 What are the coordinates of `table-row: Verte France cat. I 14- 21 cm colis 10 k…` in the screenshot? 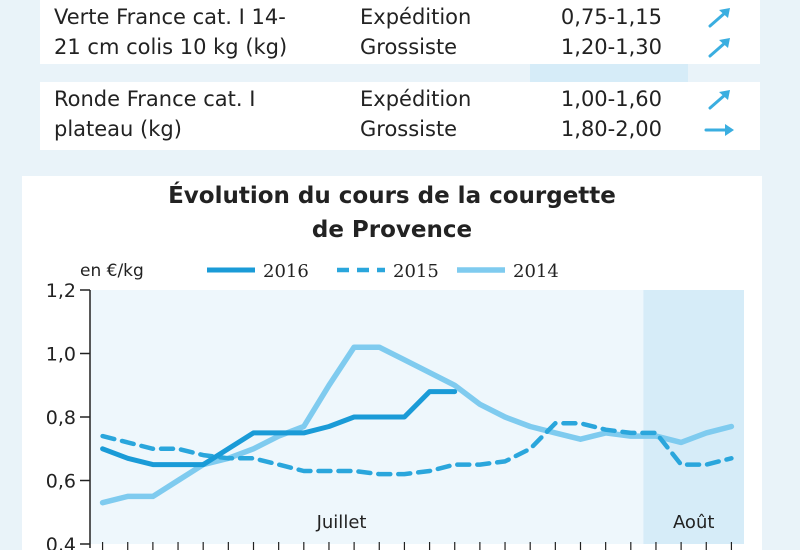 It's located at (400, 32).